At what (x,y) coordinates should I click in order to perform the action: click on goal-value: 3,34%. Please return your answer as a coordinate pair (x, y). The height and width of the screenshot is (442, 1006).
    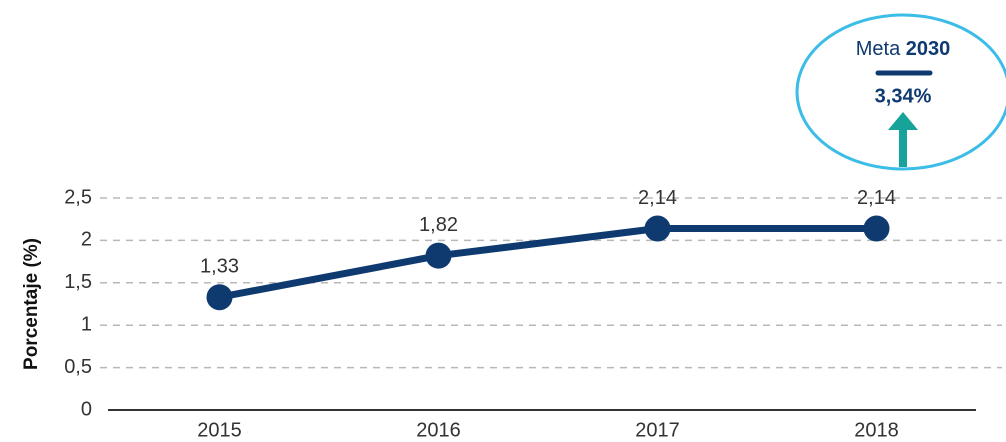
    Looking at the image, I should click on (903, 96).